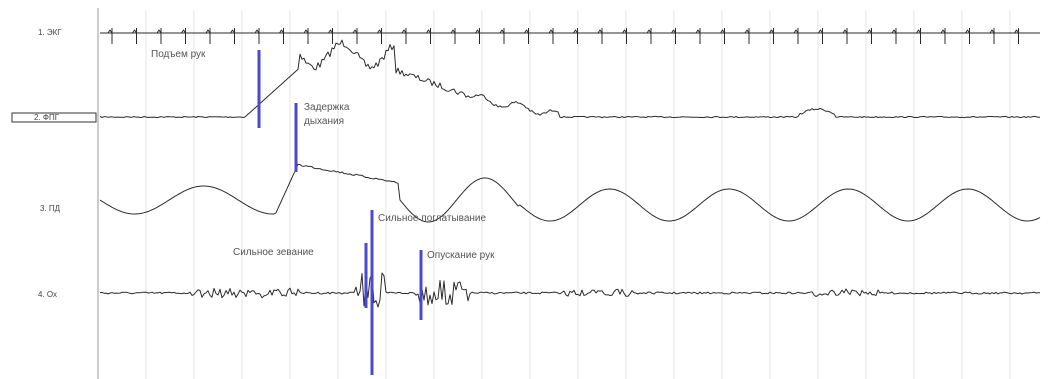 This screenshot has width=1048, height=379. I want to click on channel-label-ppg: 2. ФПГ, so click(47, 117).